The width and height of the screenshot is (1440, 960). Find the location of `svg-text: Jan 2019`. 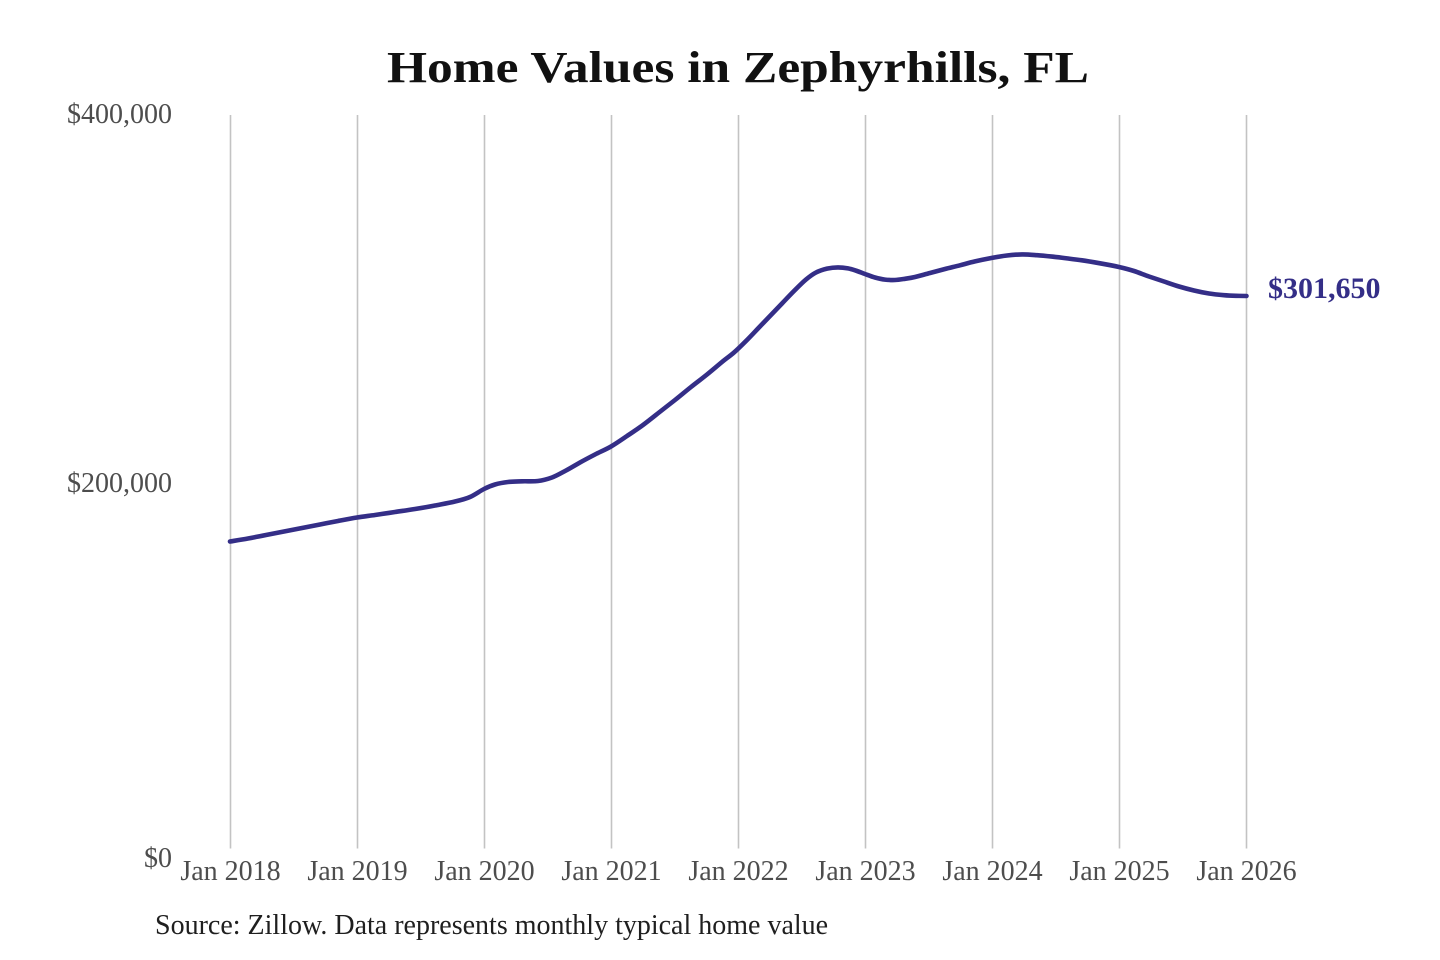

svg-text: Jan 2019 is located at coordinates (357, 871).